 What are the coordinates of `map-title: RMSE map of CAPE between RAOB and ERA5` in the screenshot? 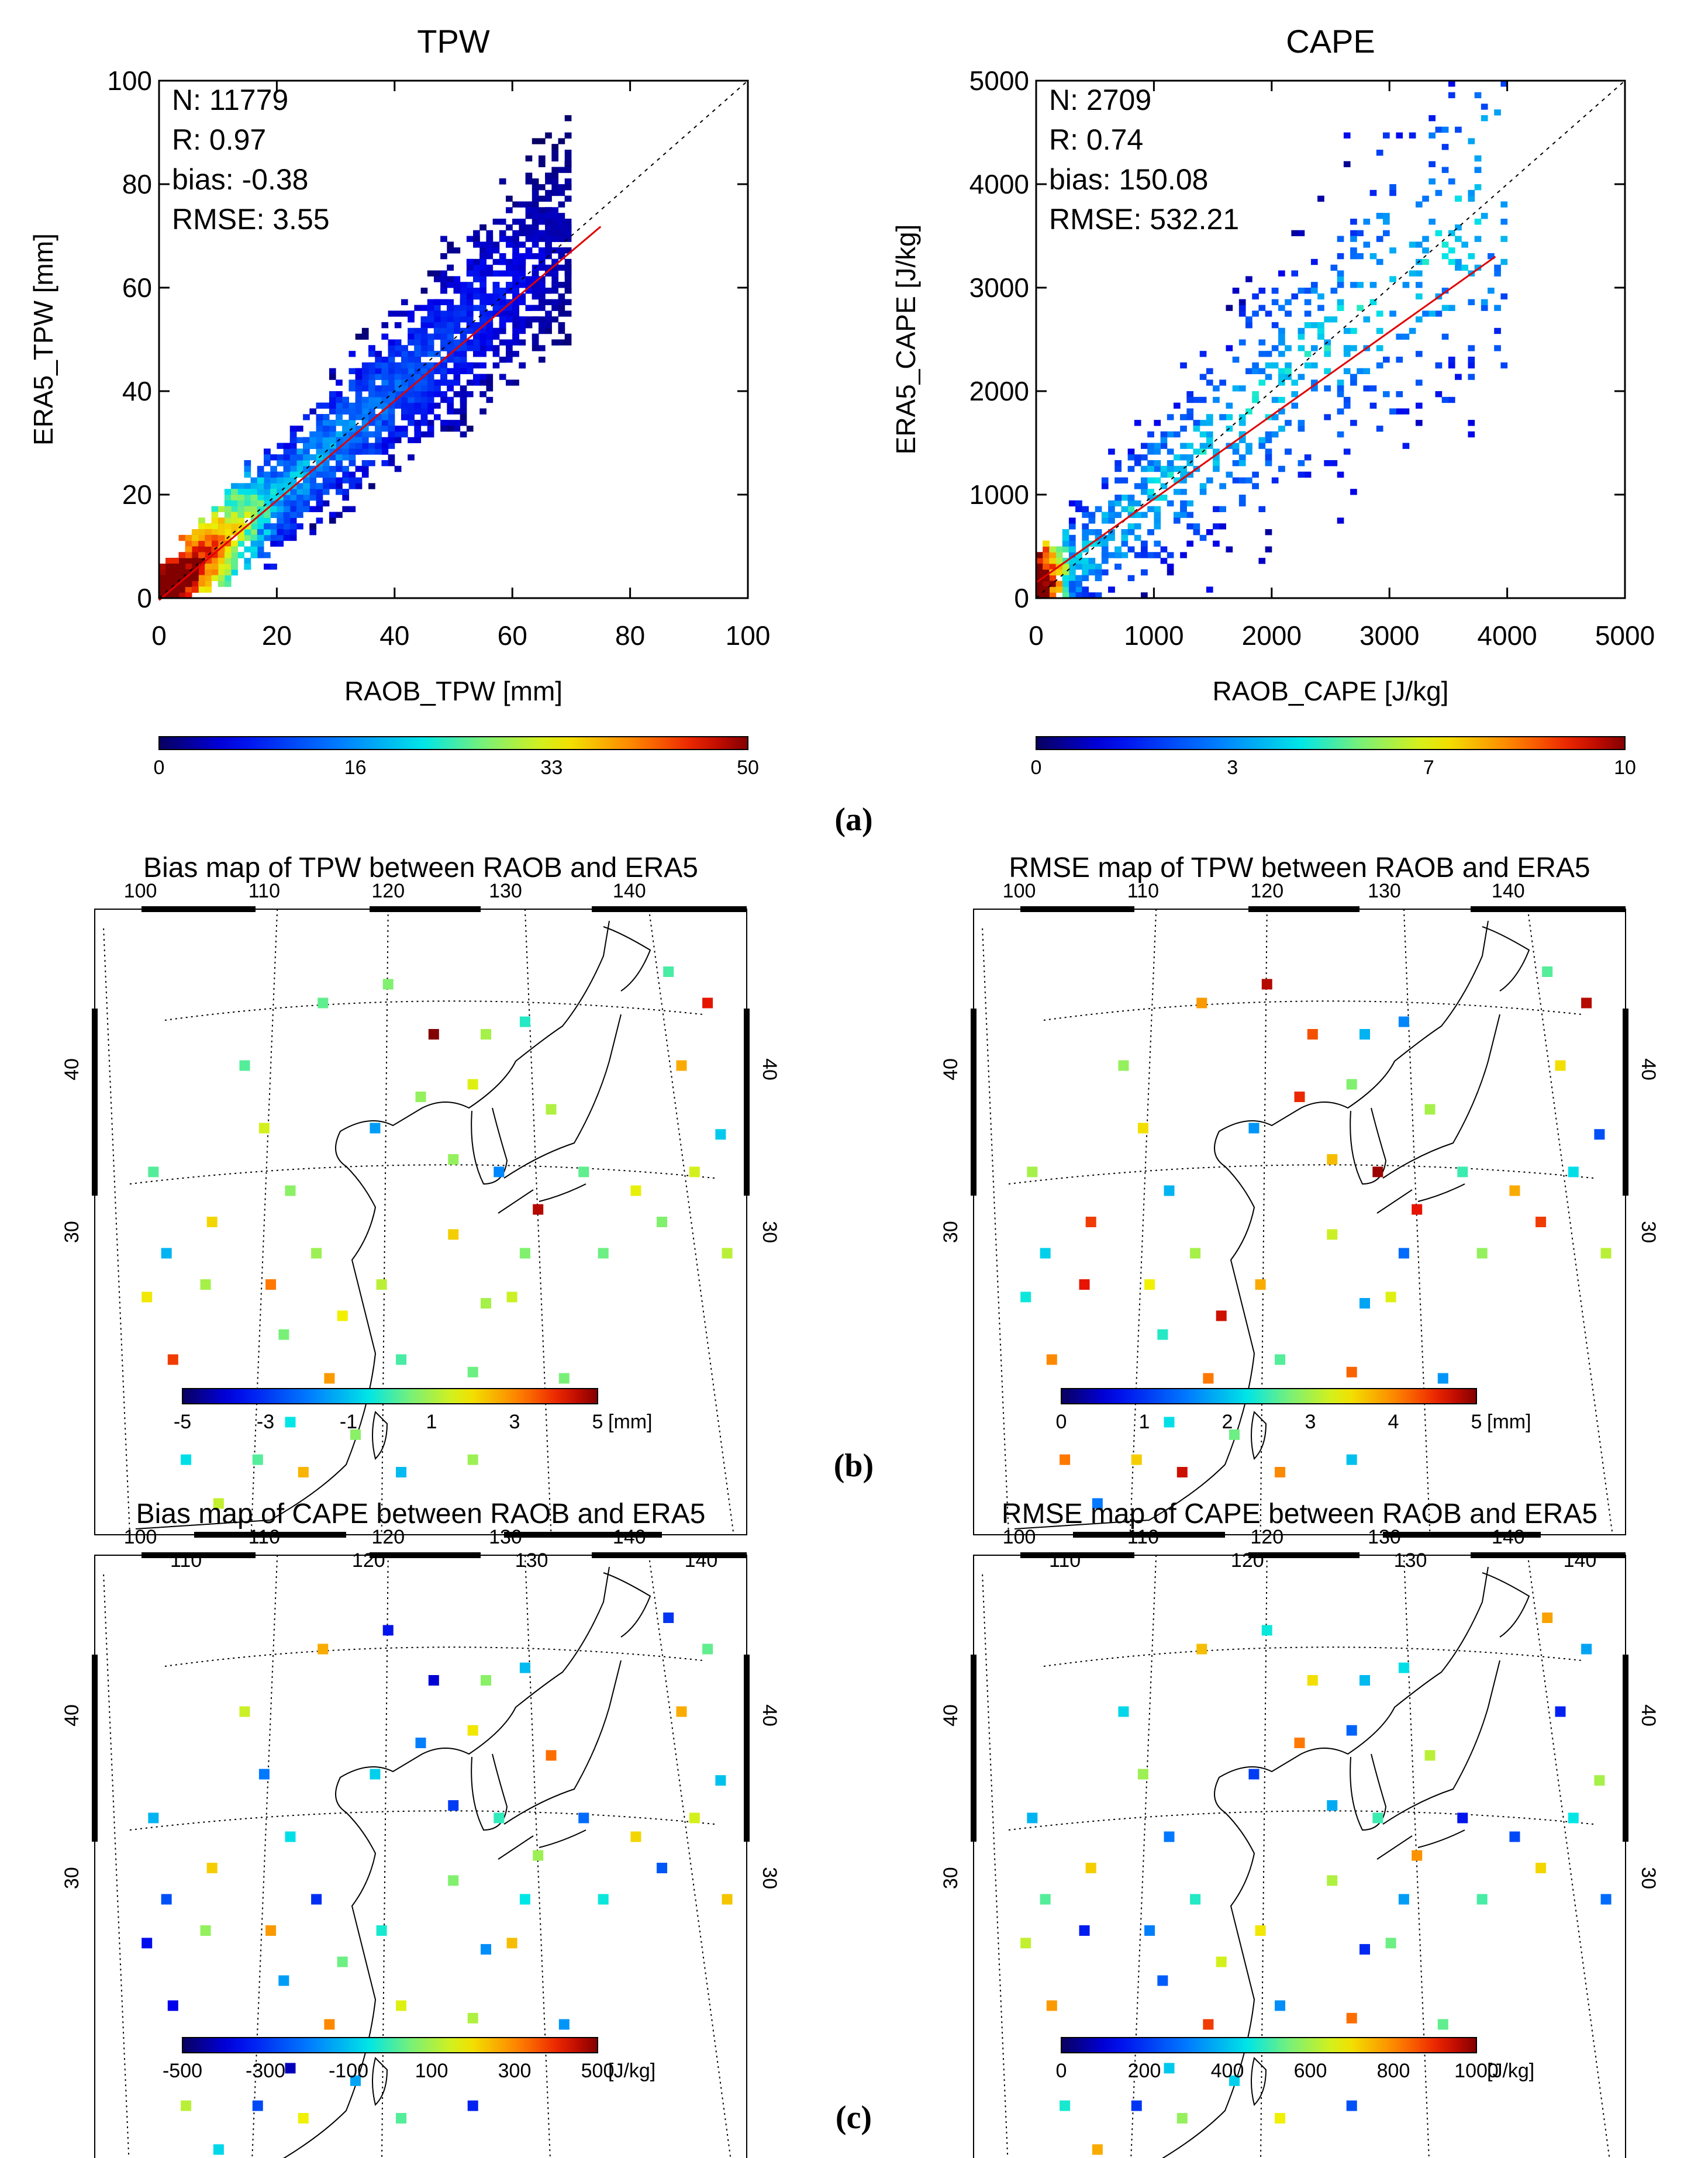 It's located at (1299, 1513).